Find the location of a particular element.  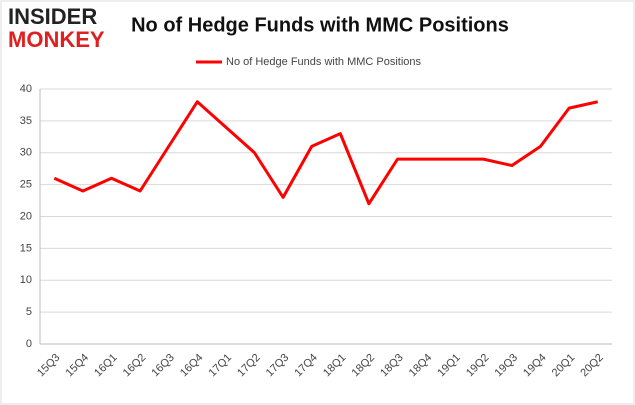

logo-top: INSIDER is located at coordinates (52, 16).